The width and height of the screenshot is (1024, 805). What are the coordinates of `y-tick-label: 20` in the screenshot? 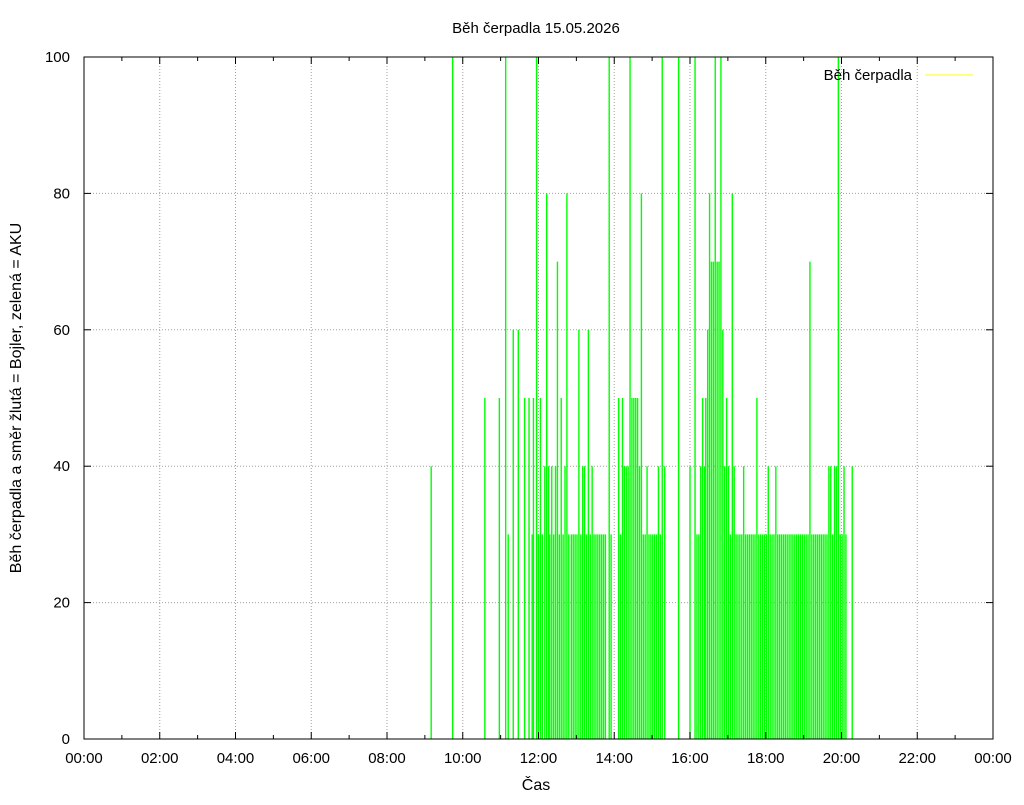 It's located at (61, 603).